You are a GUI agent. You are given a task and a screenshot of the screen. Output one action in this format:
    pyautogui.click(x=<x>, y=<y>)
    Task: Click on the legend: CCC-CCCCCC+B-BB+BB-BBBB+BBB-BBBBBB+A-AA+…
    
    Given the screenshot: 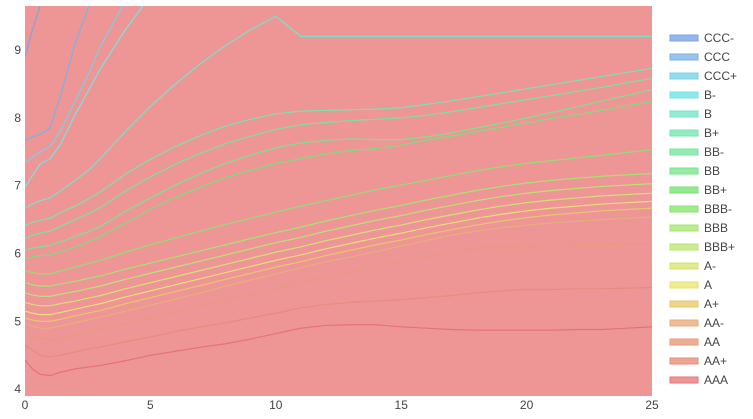 What is the action you would take?
    pyautogui.click(x=703, y=209)
    